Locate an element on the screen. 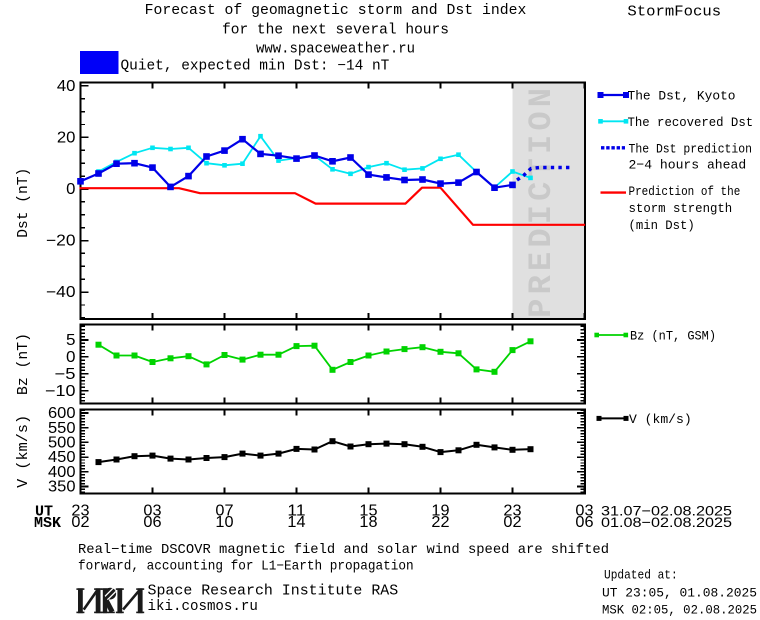  svg-text: for the next several hours is located at coordinates (335, 30).